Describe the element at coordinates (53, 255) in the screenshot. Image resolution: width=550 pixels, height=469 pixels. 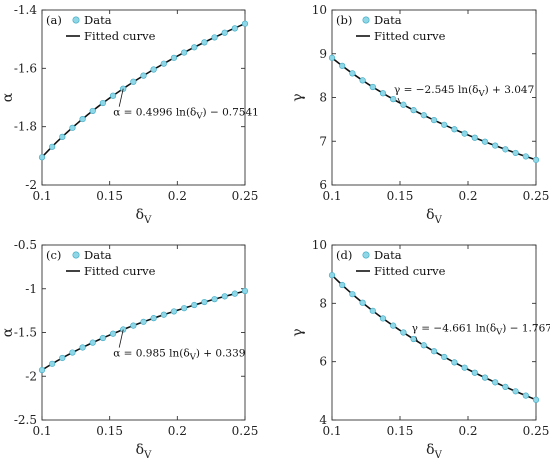
I see `panel-label: (c)` at that location.